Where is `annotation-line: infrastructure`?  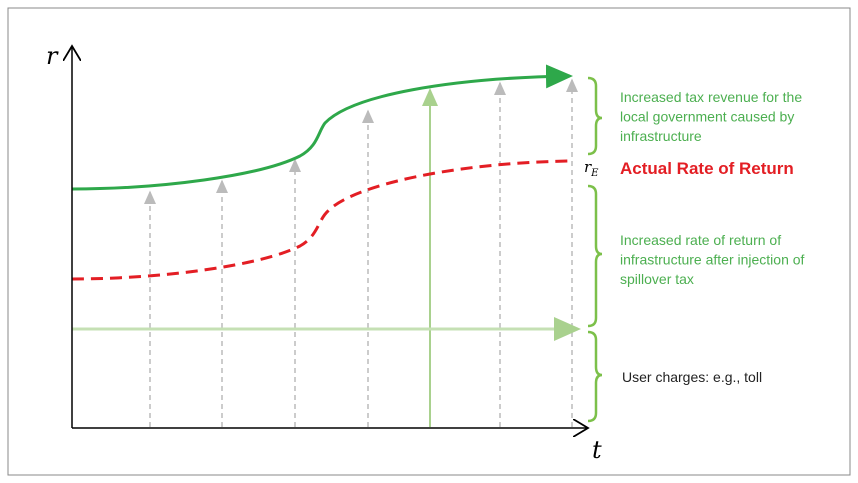
annotation-line: infrastructure is located at coordinates (661, 136).